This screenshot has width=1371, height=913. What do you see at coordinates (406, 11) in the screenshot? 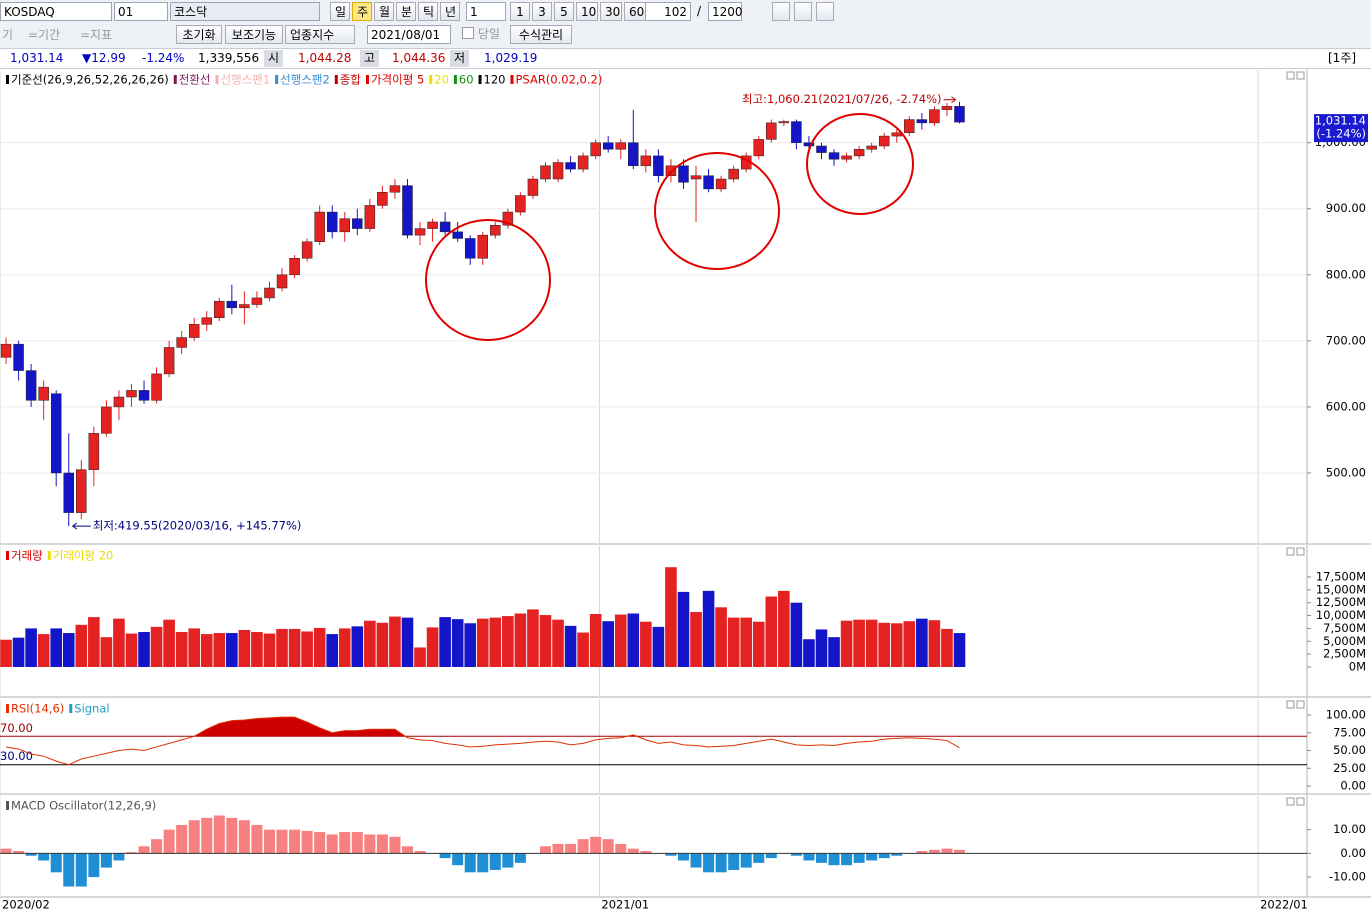
I see `period-button: 분` at bounding box center [406, 11].